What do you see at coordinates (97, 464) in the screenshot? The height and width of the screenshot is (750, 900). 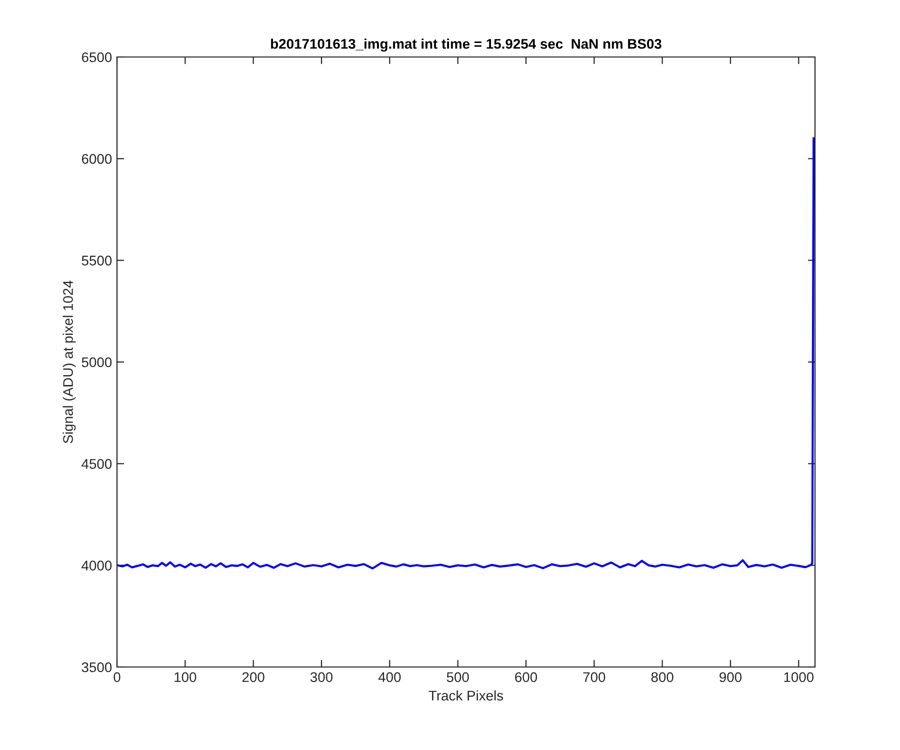 I see `y-tick-label: 4500` at bounding box center [97, 464].